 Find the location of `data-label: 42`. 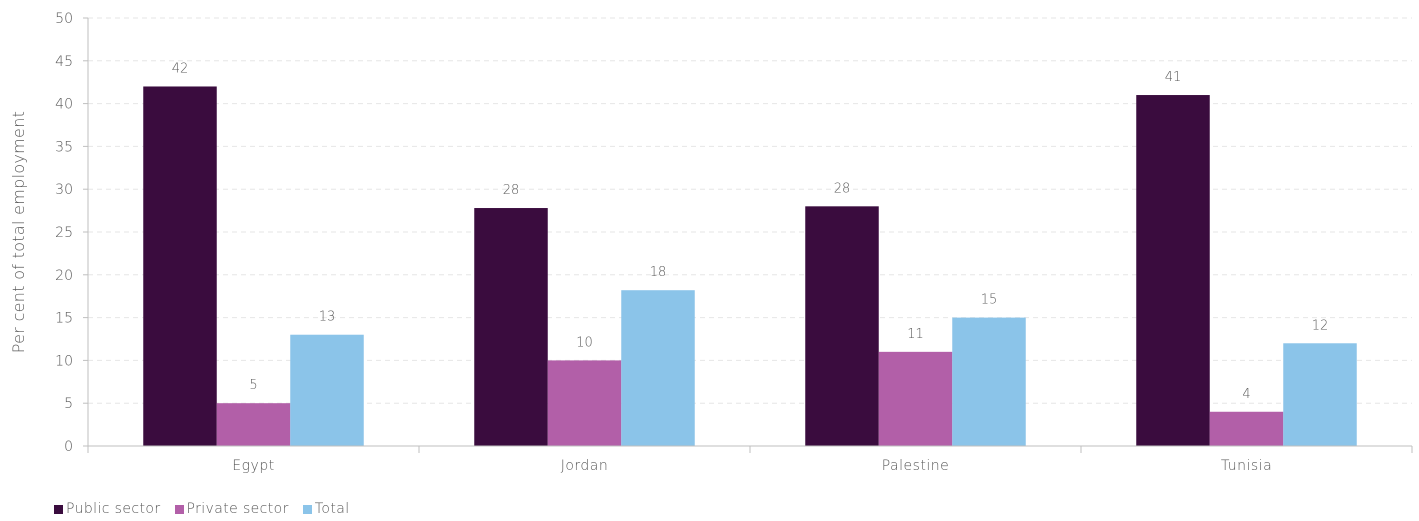

data-label: 42 is located at coordinates (180, 68).